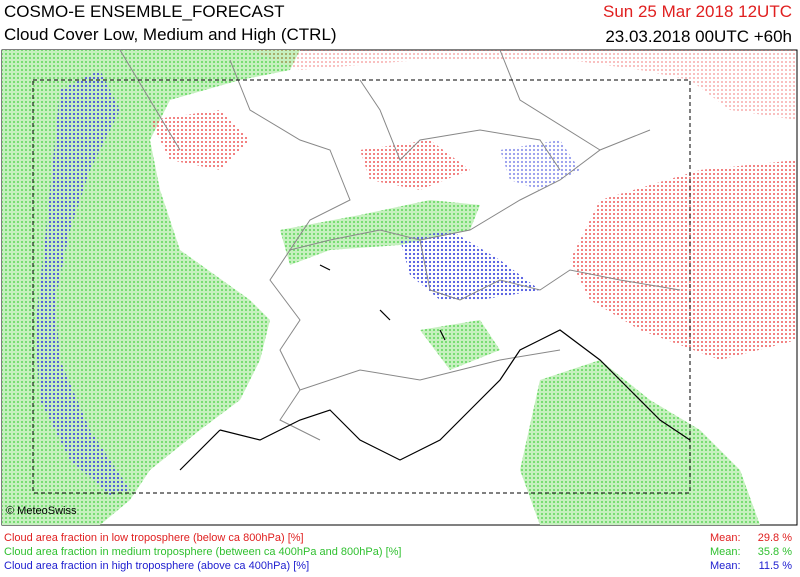 This screenshot has height=577, width=800. I want to click on mean-value: 35.8 %, so click(775, 552).